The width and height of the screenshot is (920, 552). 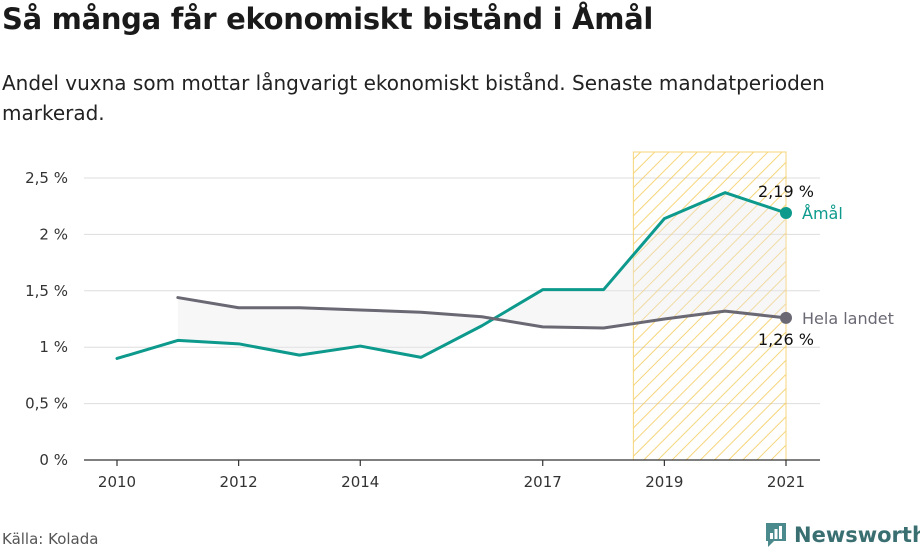 I want to click on y-tick-label: 2 %, so click(x=53, y=234).